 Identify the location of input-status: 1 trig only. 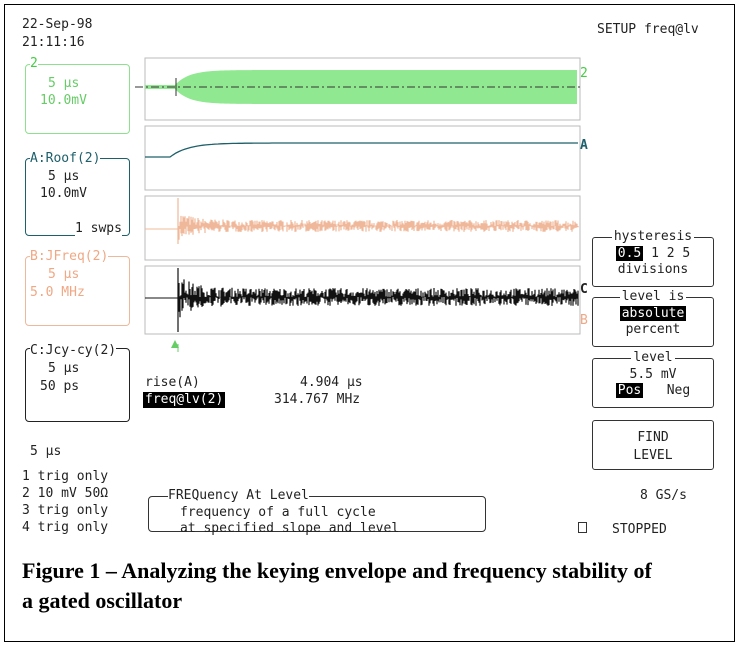
(65, 476).